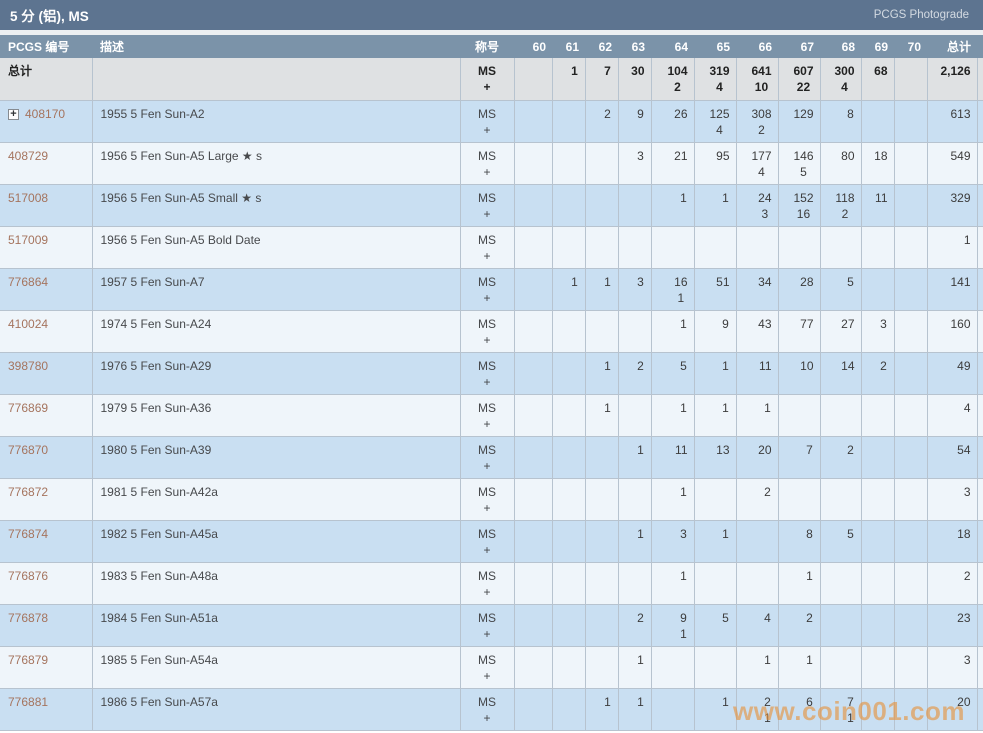 Image resolution: width=983 pixels, height=733 pixels. What do you see at coordinates (28, 239) in the screenshot?
I see `pcgs-number-link: 517009` at bounding box center [28, 239].